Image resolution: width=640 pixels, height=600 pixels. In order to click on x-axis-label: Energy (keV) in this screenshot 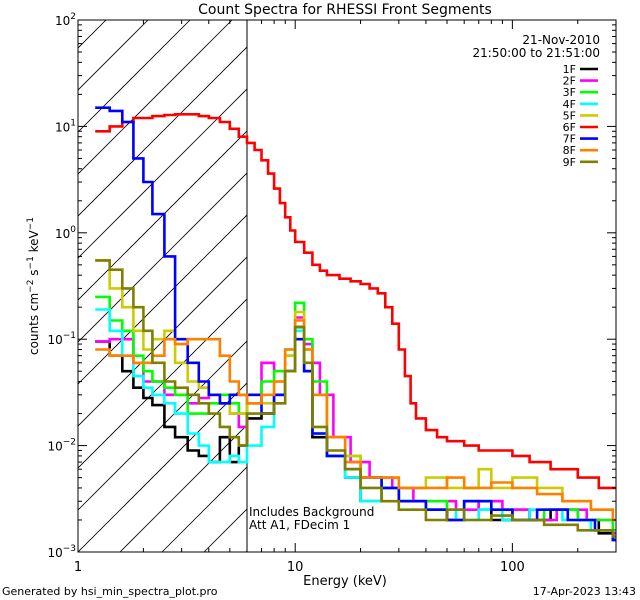, I will do `click(345, 581)`.